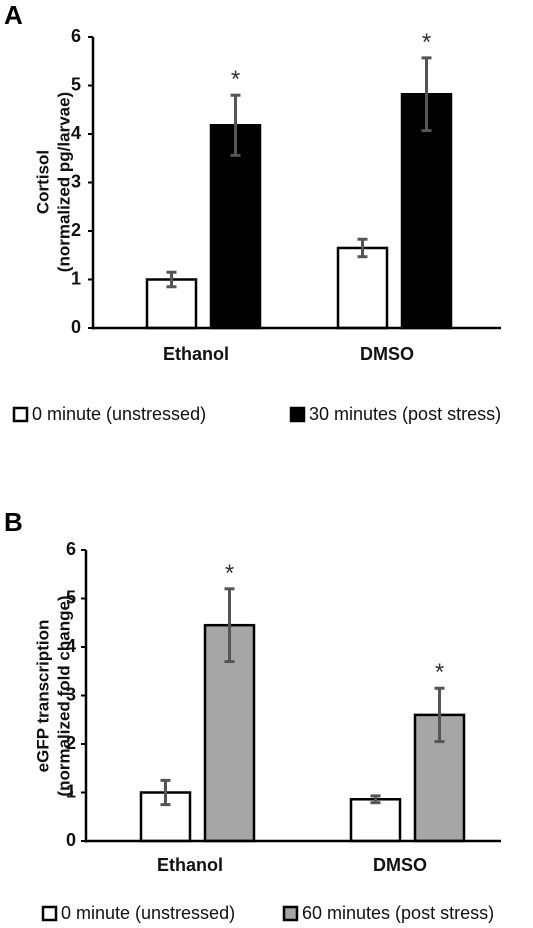  What do you see at coordinates (42, 182) in the screenshot?
I see `y-axis-title-line: Cortisol` at bounding box center [42, 182].